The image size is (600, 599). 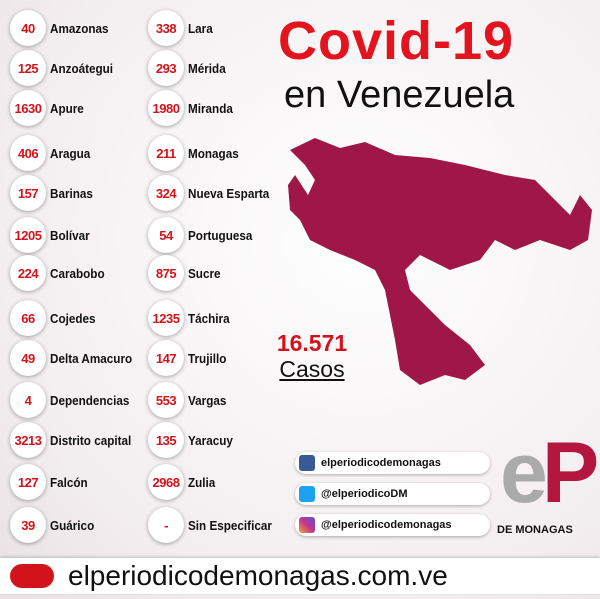 I want to click on case-count: 157, so click(x=28, y=193).